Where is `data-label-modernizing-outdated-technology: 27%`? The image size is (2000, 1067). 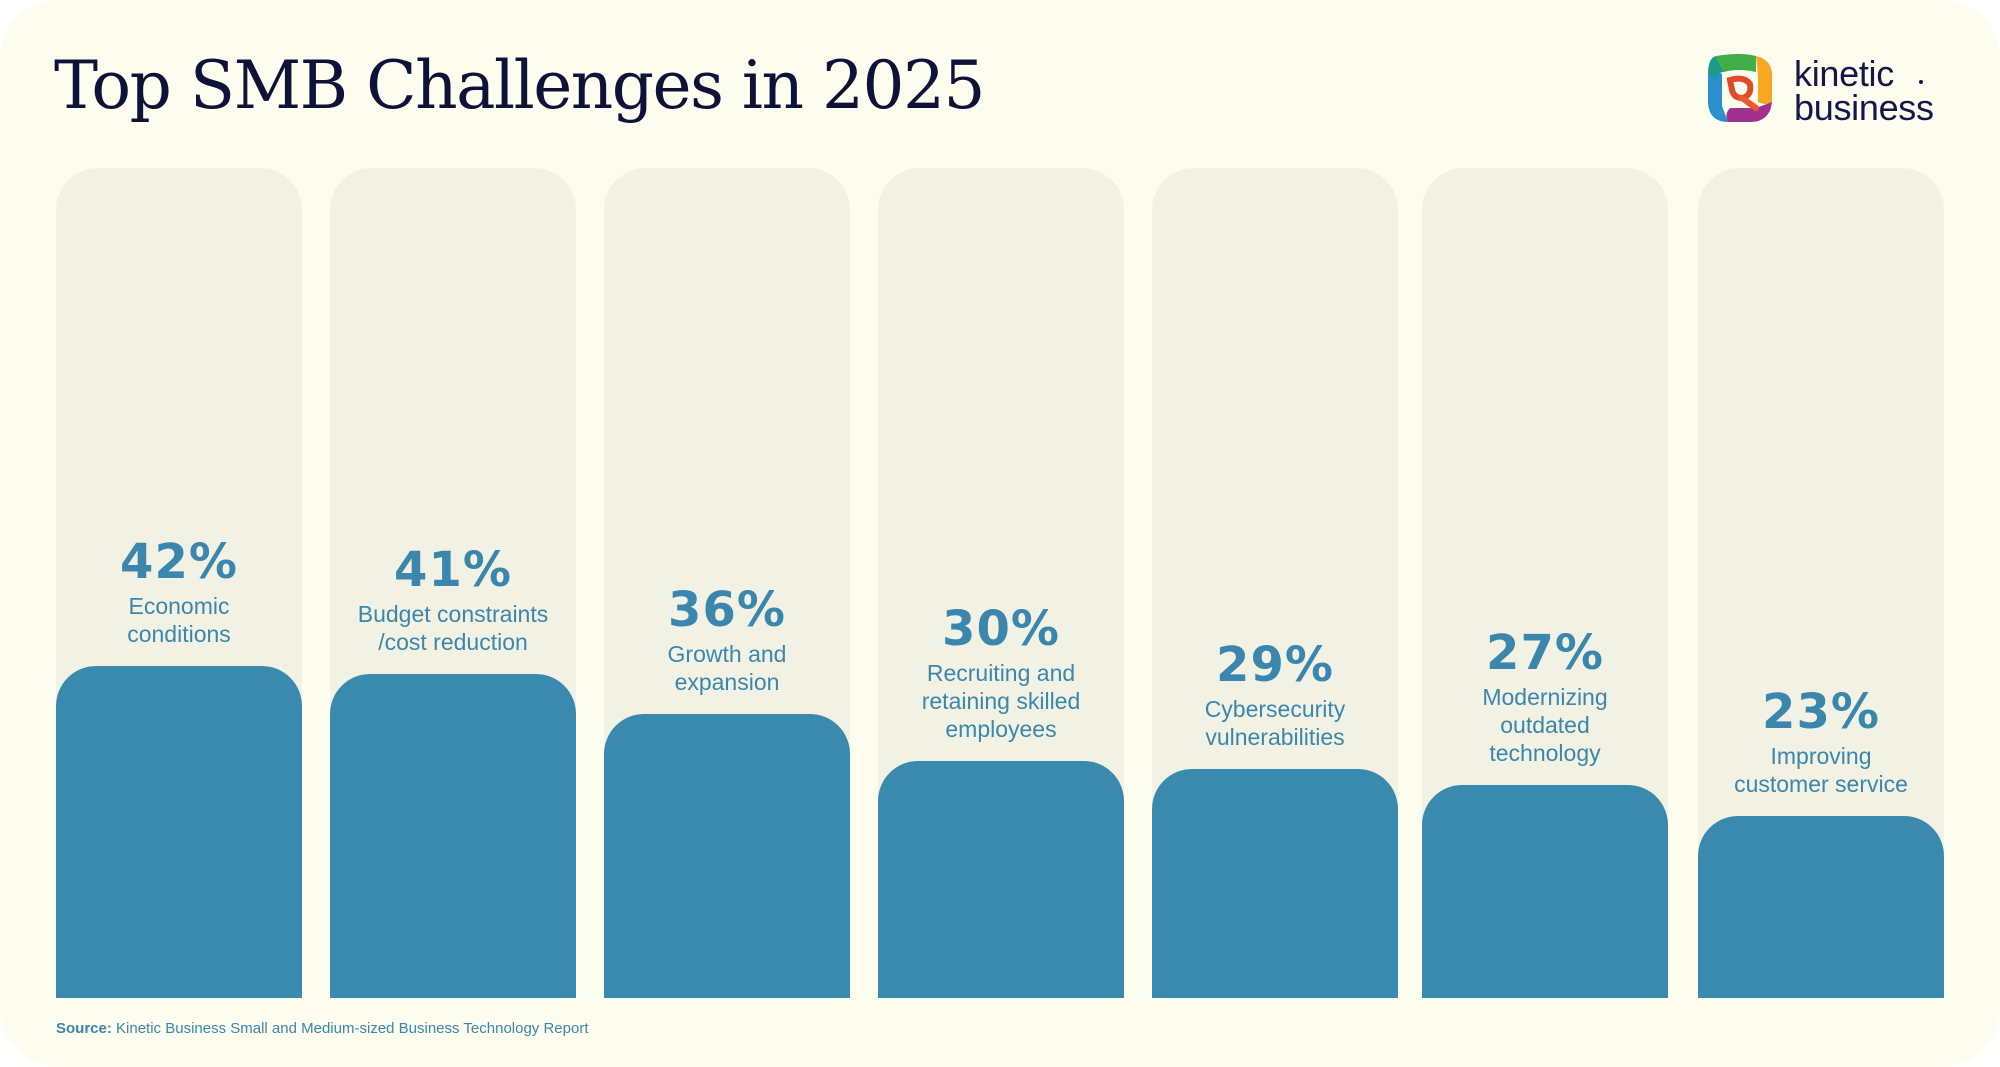 data-label-modernizing-outdated-technology: 27% is located at coordinates (1545, 652).